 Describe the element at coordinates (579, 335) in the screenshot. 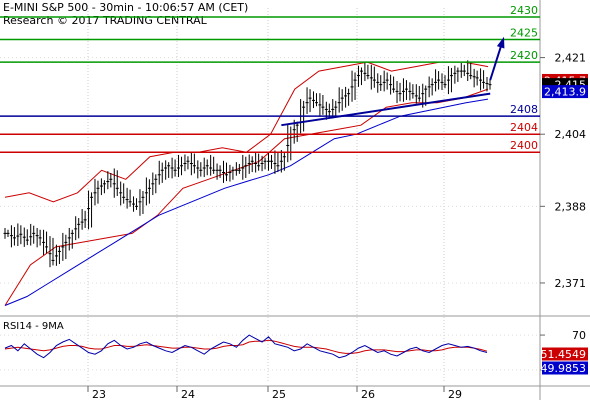

I see `rsi-tick-label: 70` at that location.